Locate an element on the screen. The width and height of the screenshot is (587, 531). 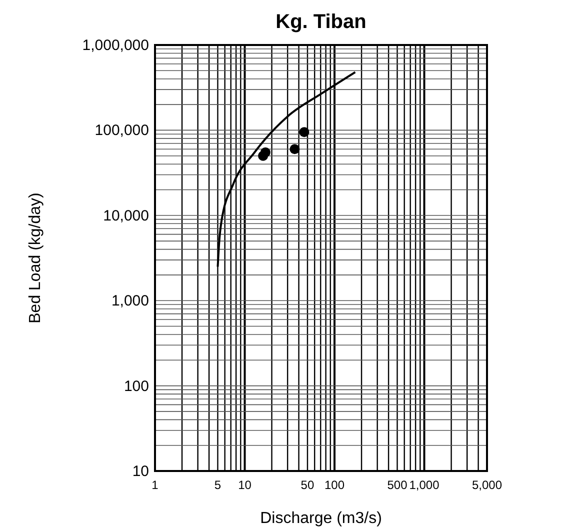
x-tick-label: 5,000 is located at coordinates (487, 485).